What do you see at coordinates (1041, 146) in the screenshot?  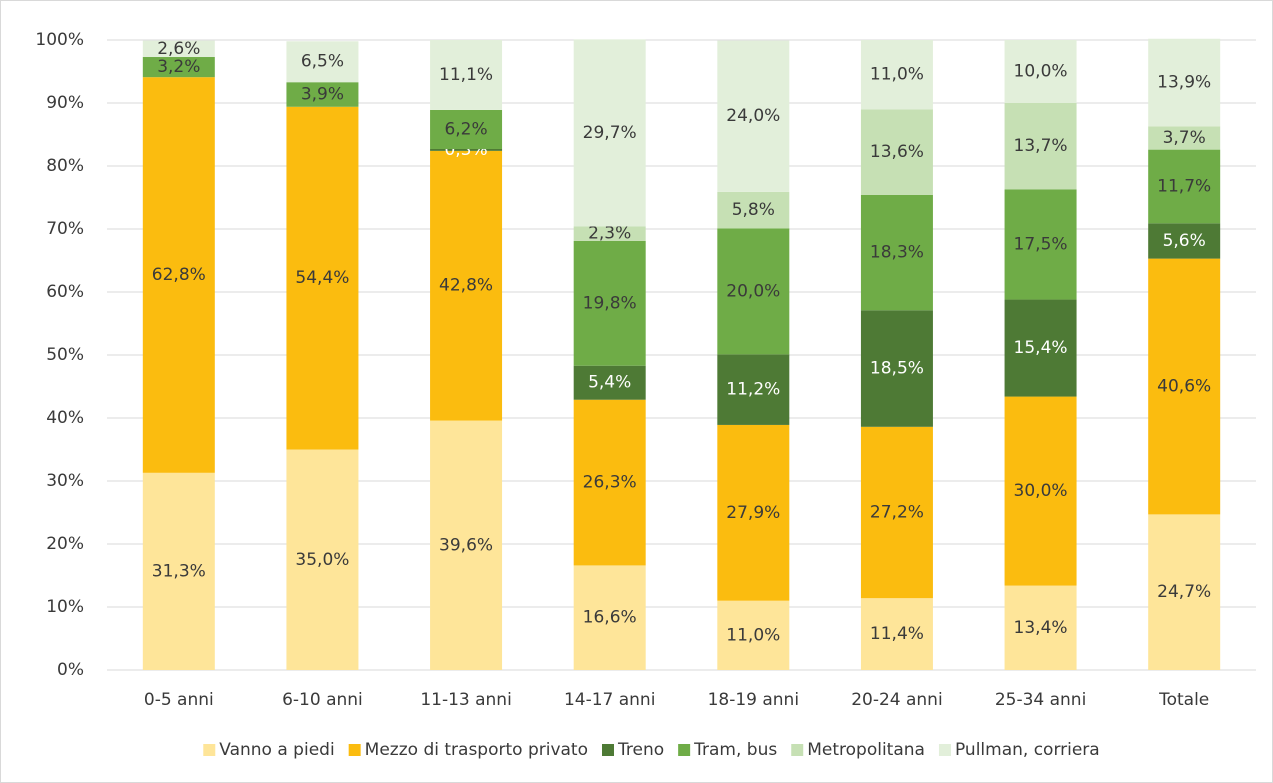 I see `data-label: 13,7%` at bounding box center [1041, 146].